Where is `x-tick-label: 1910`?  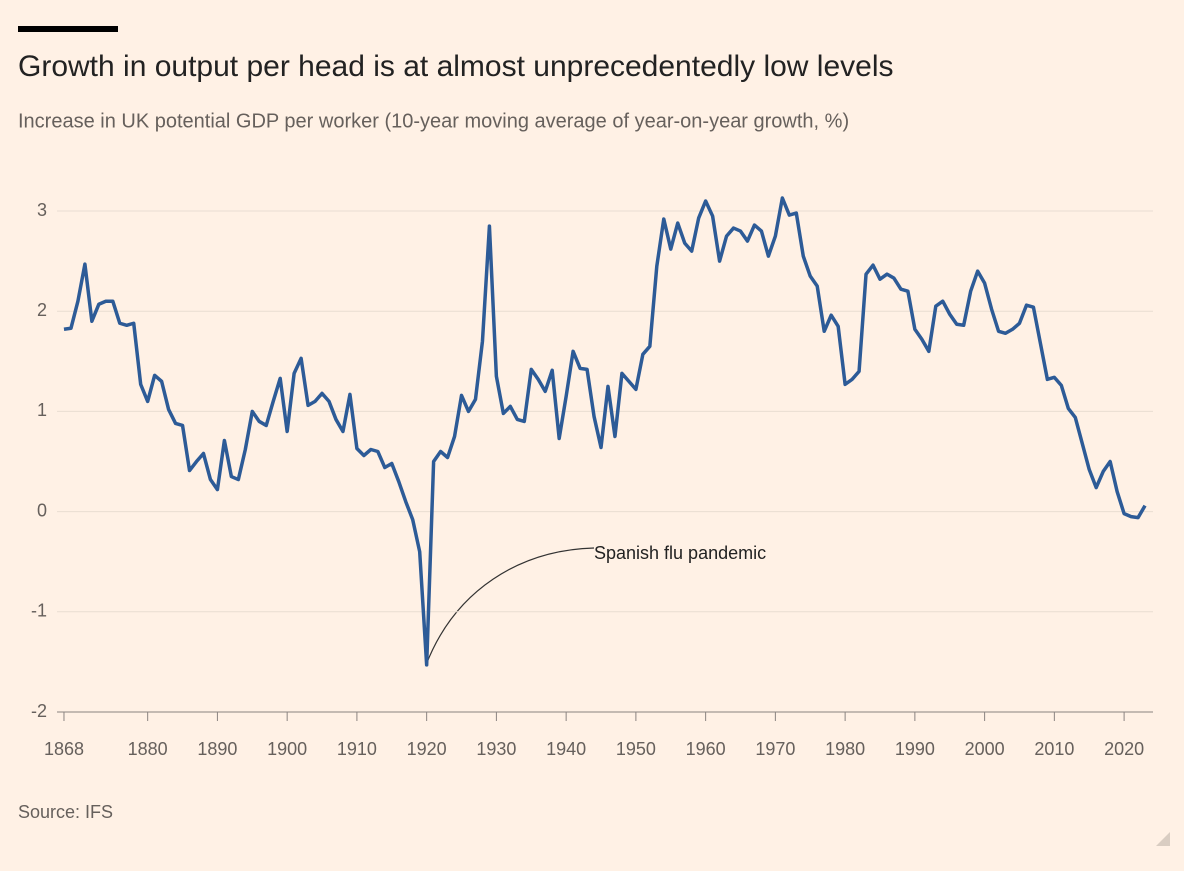
x-tick-label: 1910 is located at coordinates (357, 749).